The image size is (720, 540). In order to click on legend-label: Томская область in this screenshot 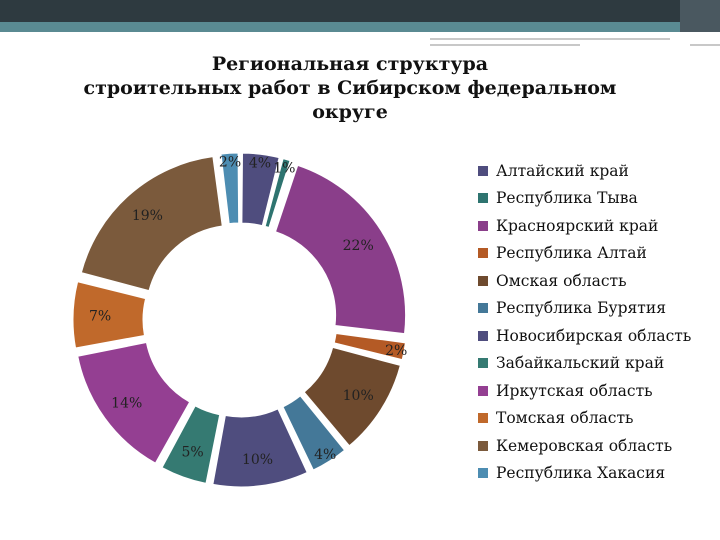, I will do `click(565, 418)`.